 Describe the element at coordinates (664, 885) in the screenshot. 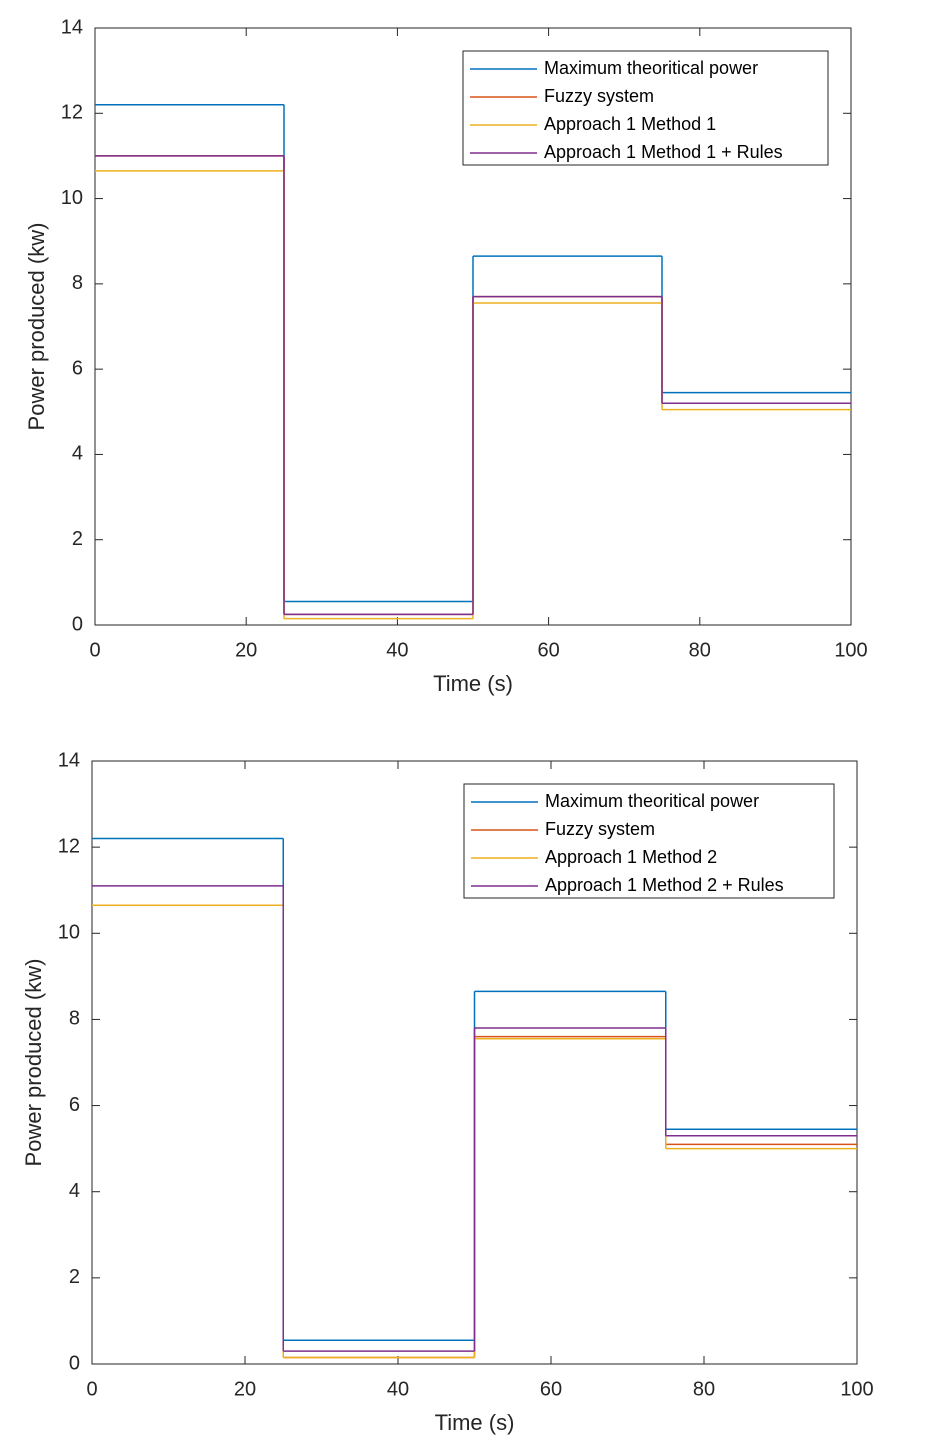

I see `legend-label: Approach 1 Method 2 + Rules` at that location.